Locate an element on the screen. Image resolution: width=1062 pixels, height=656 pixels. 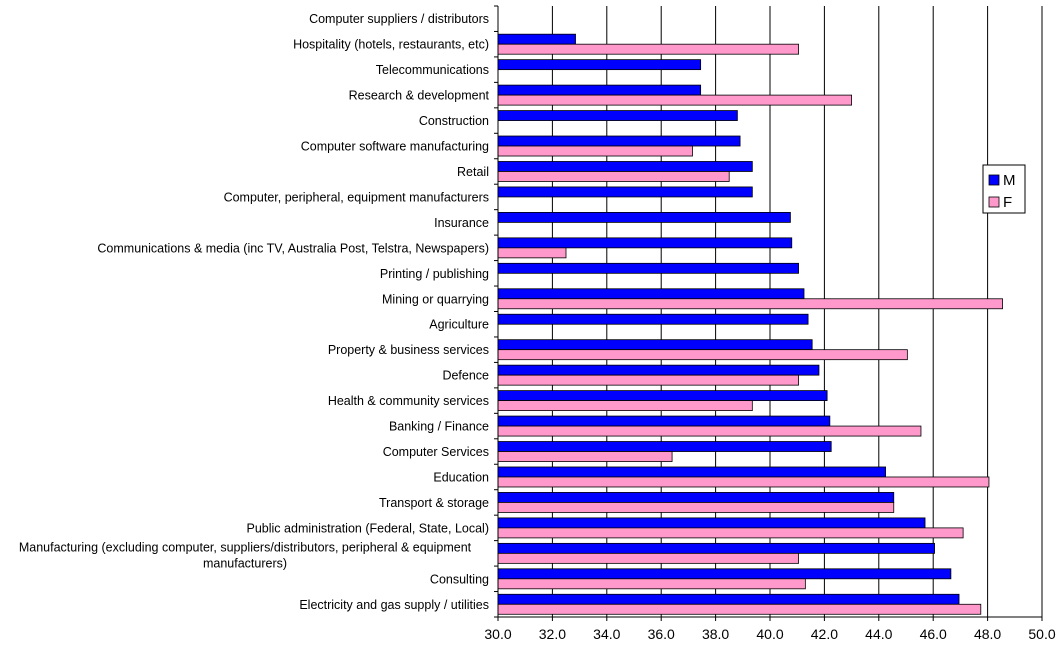
category-label: Computer Services is located at coordinates (436, 452).